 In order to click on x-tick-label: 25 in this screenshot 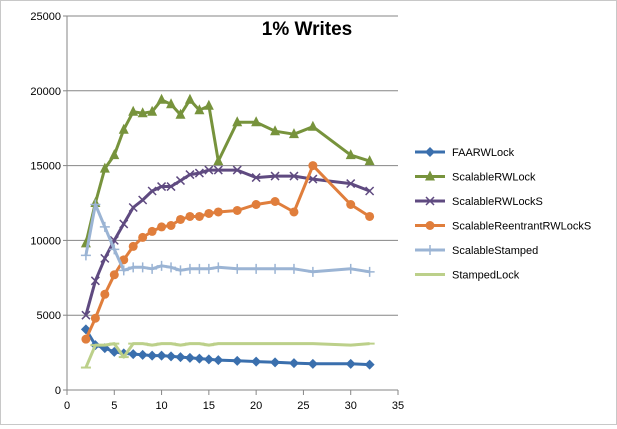, I will do `click(303, 406)`.